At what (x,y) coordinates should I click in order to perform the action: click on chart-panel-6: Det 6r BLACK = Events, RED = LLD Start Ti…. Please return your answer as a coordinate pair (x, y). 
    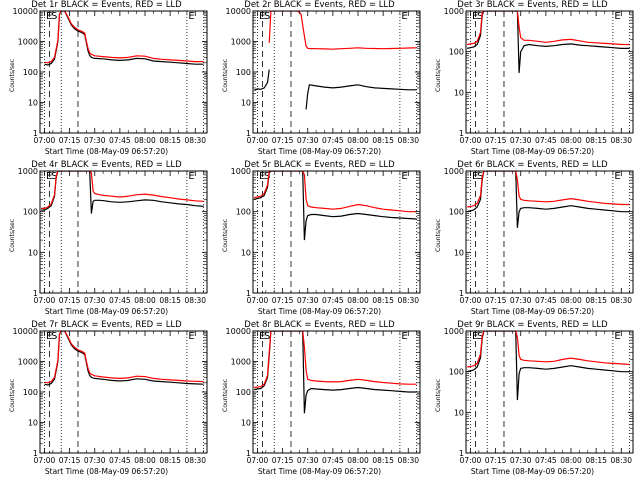
    Looking at the image, I should click on (532, 240).